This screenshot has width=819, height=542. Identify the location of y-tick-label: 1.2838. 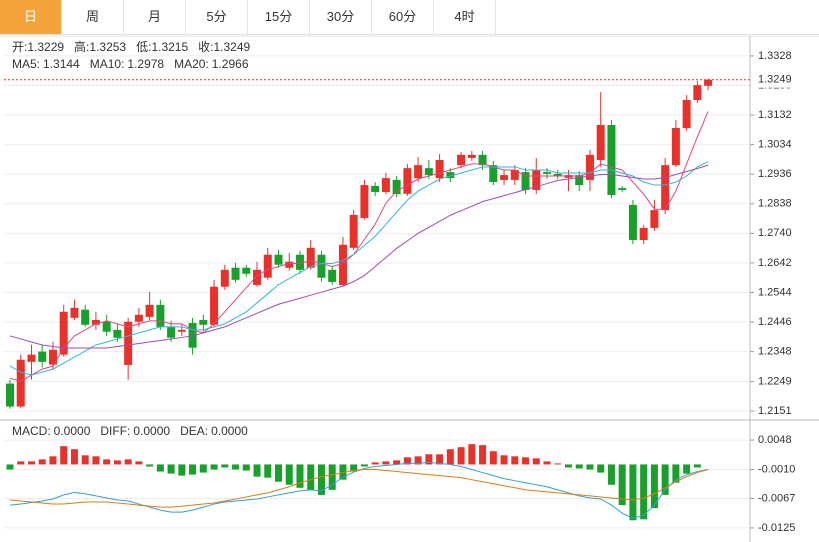
(775, 204).